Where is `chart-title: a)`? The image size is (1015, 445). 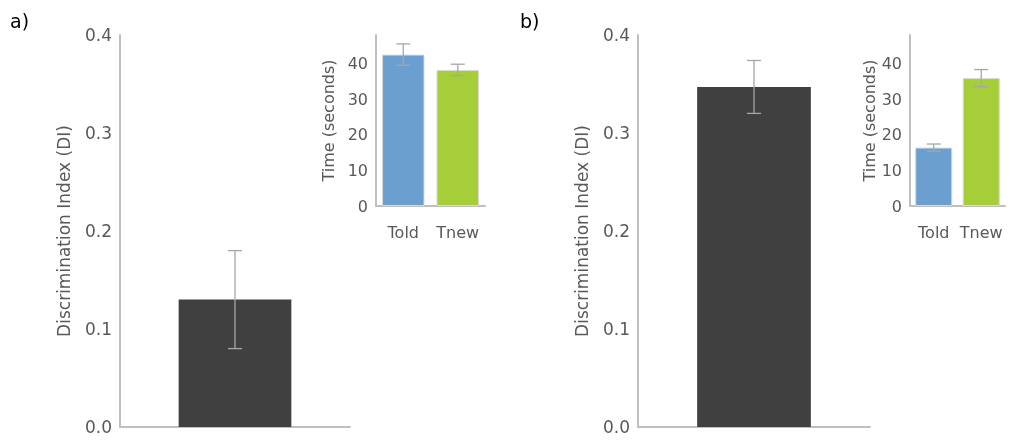 chart-title: a) is located at coordinates (20, 20).